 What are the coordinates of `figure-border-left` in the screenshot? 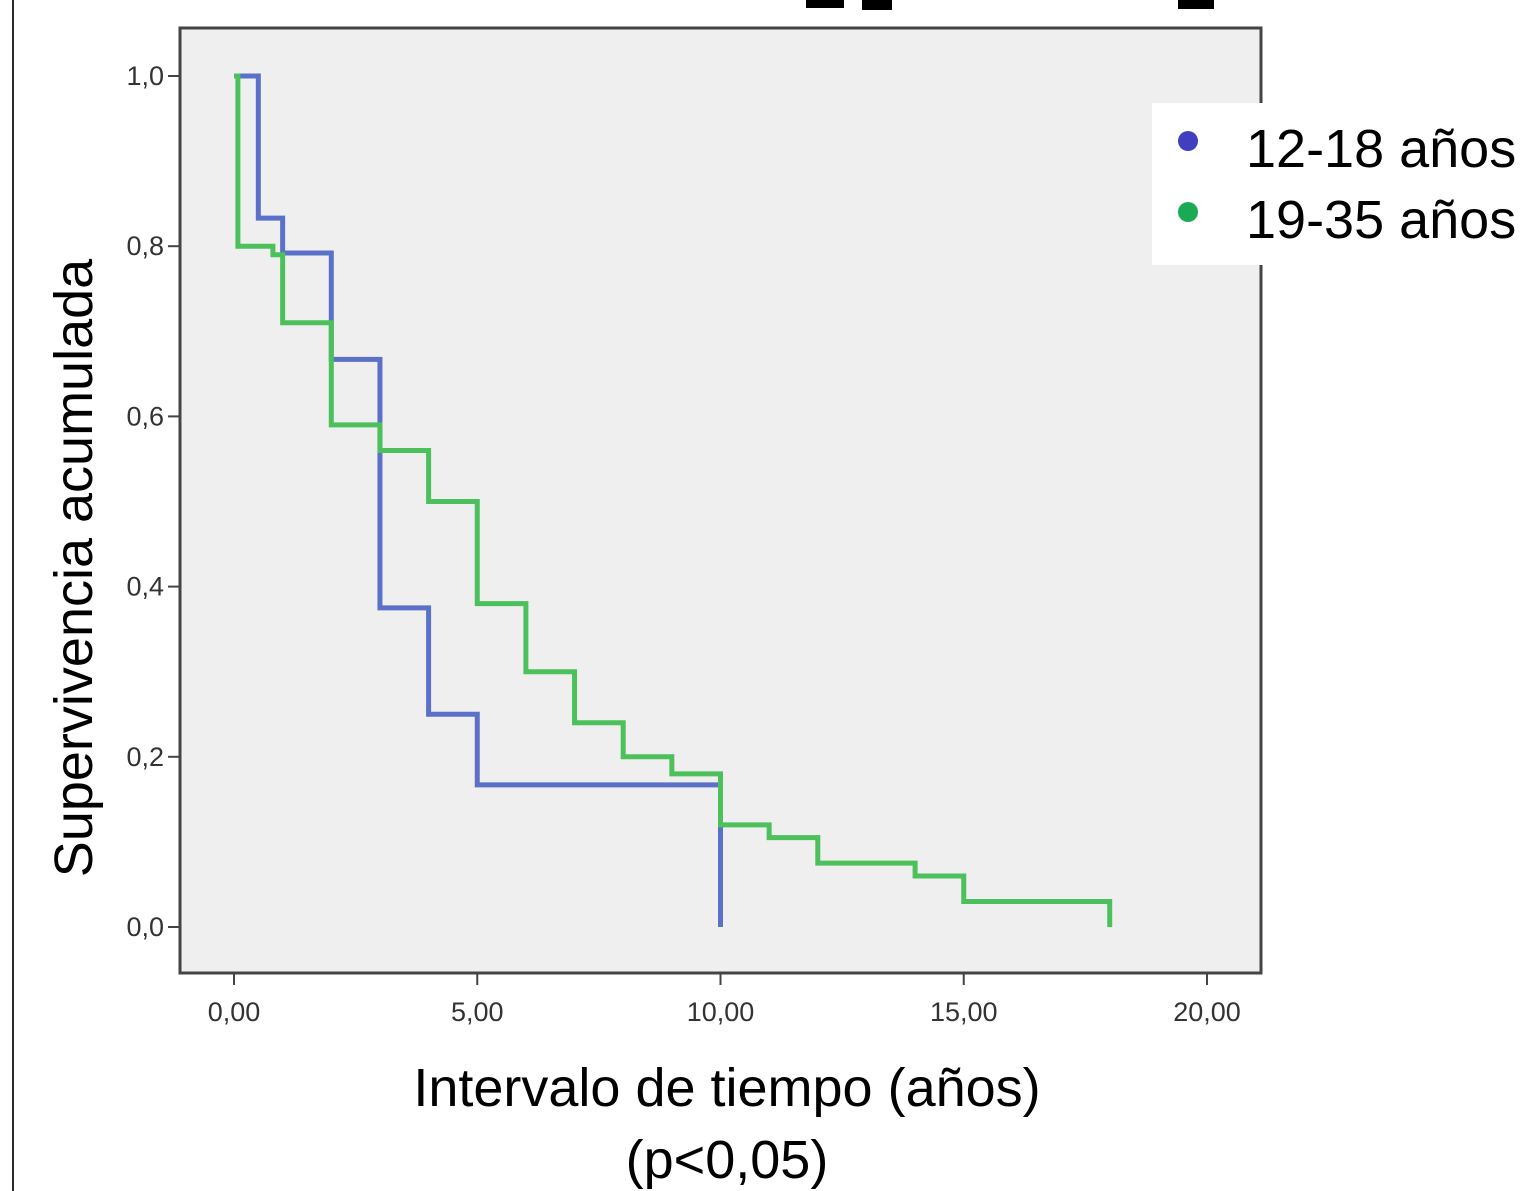 It's located at (13, 595).